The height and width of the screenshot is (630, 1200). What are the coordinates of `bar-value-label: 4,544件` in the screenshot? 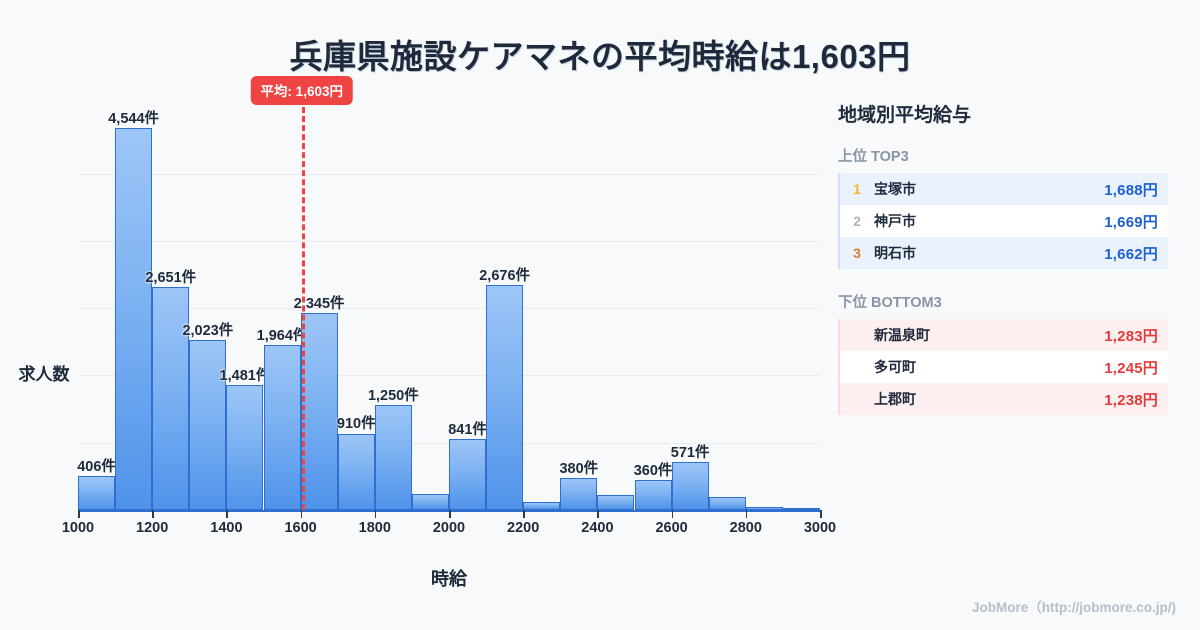 It's located at (134, 118).